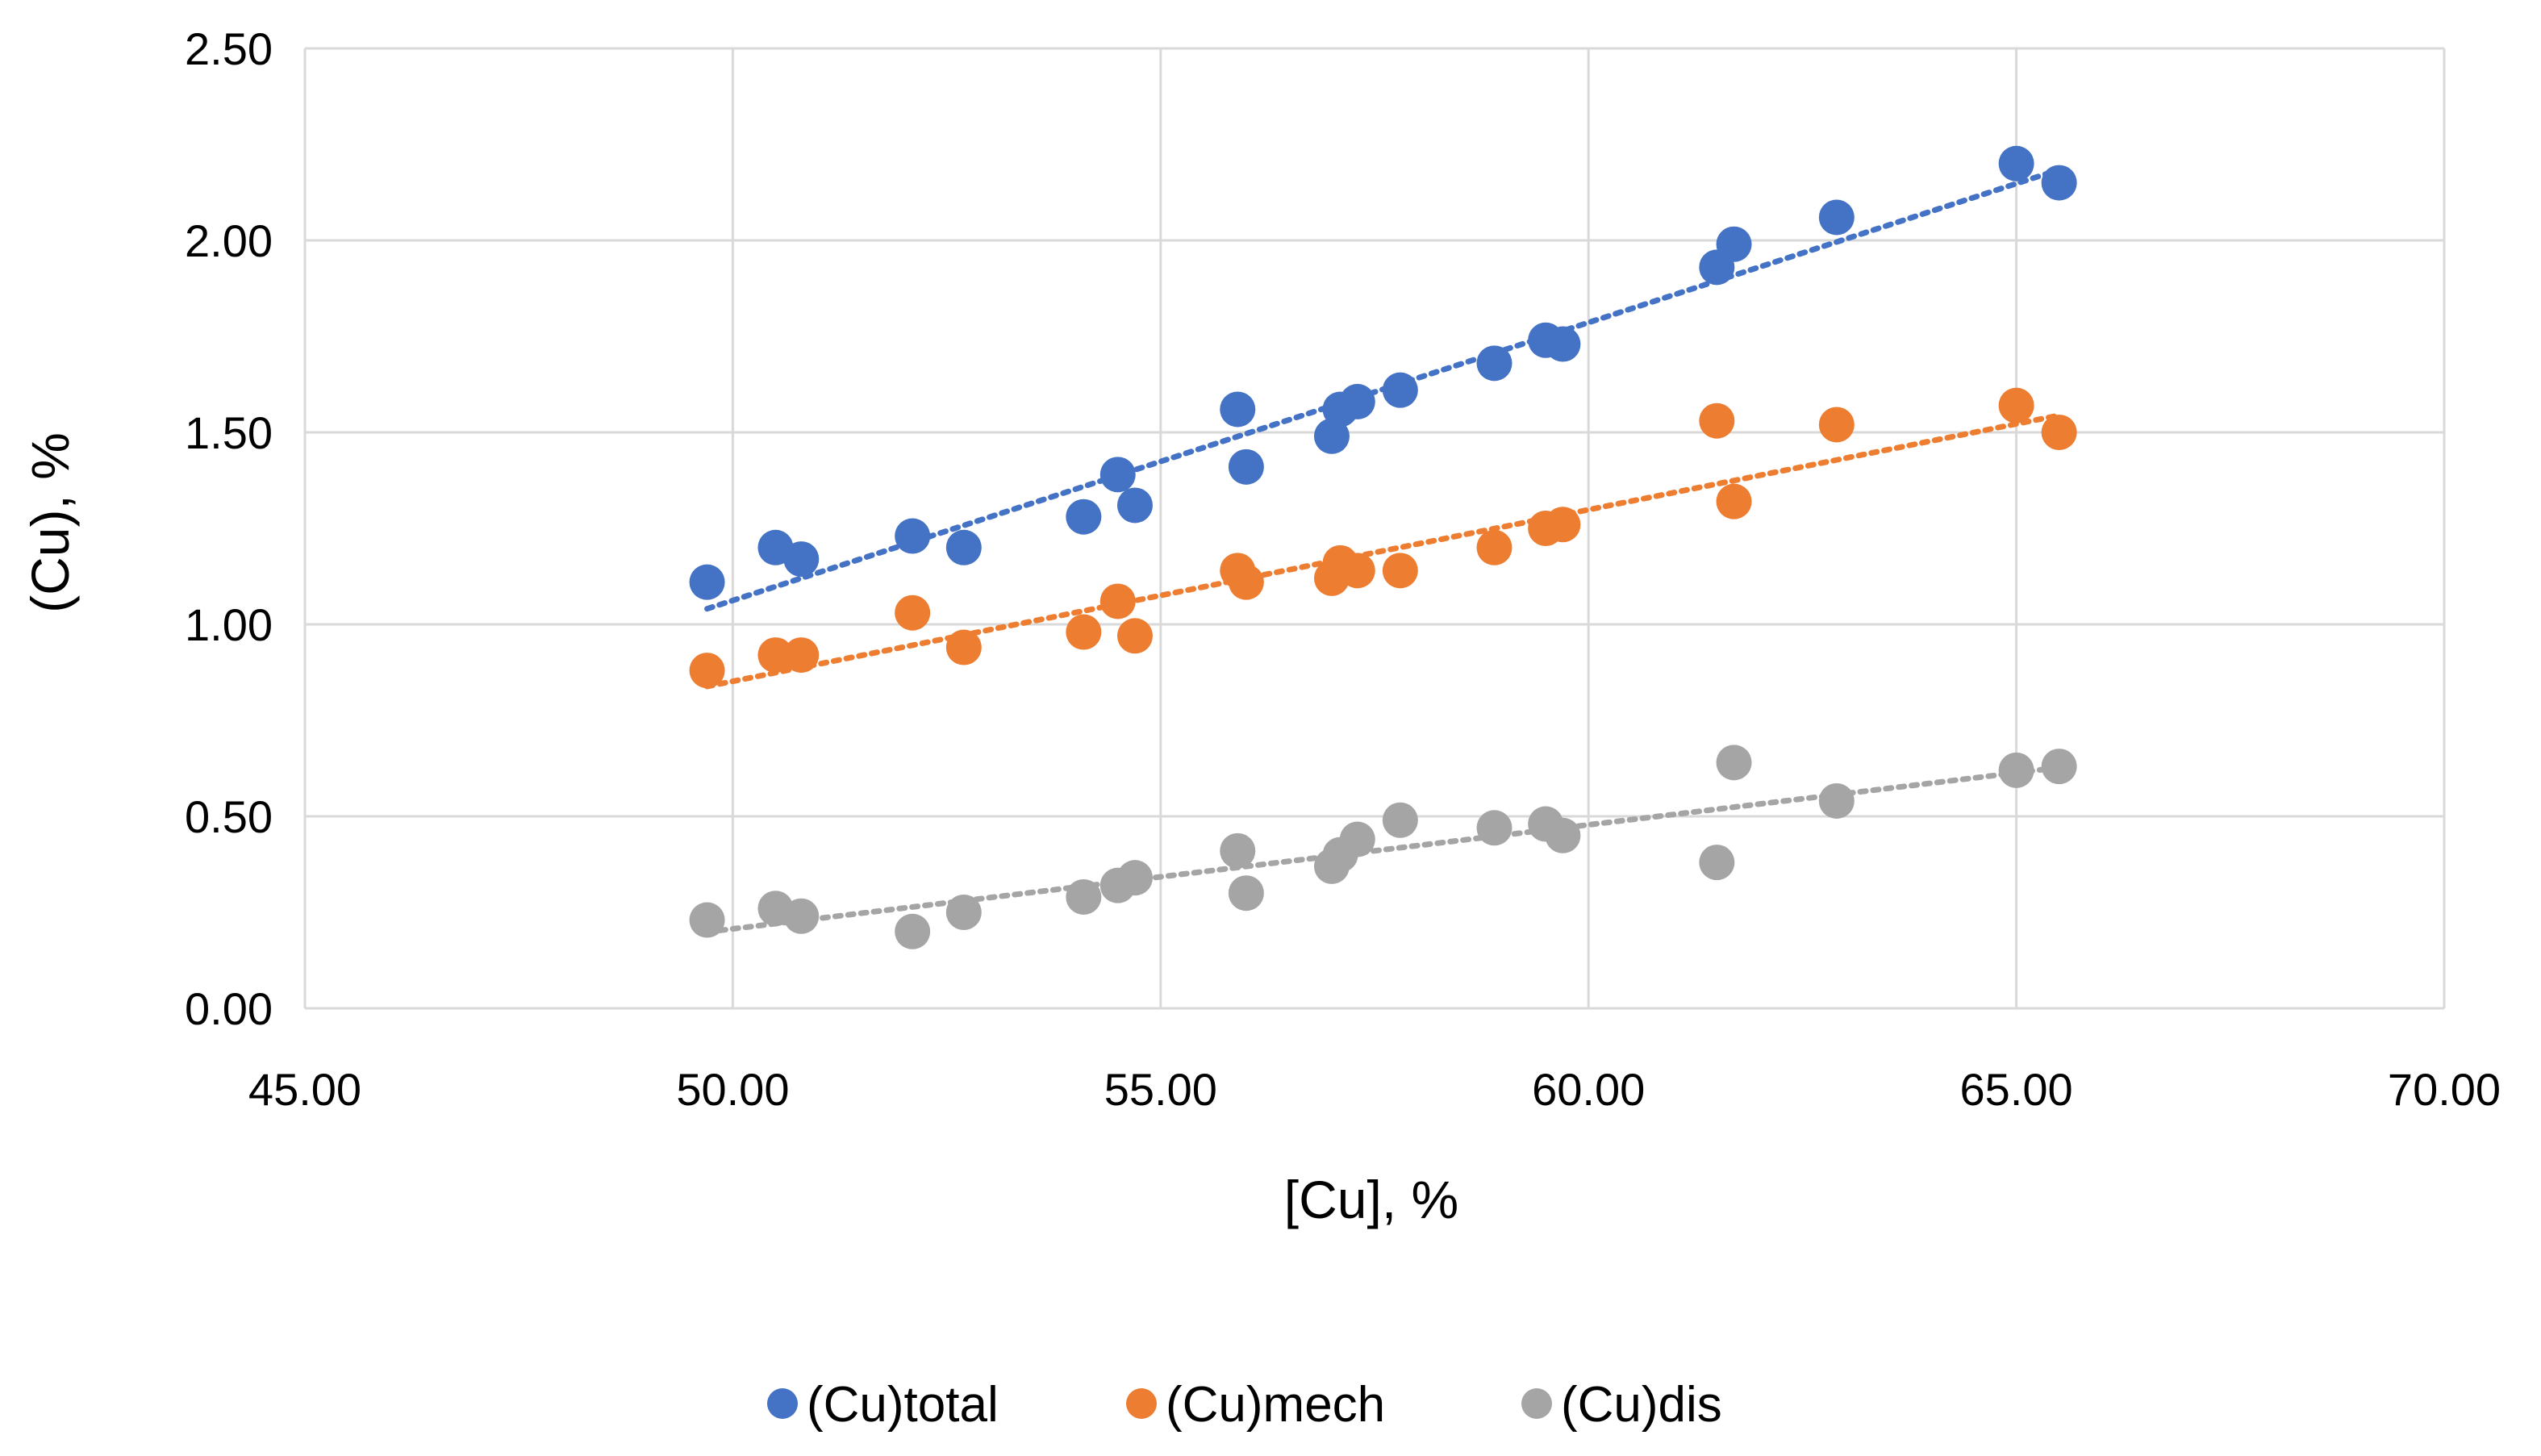  What do you see at coordinates (229, 625) in the screenshot?
I see `y-tick-label: 1.00` at bounding box center [229, 625].